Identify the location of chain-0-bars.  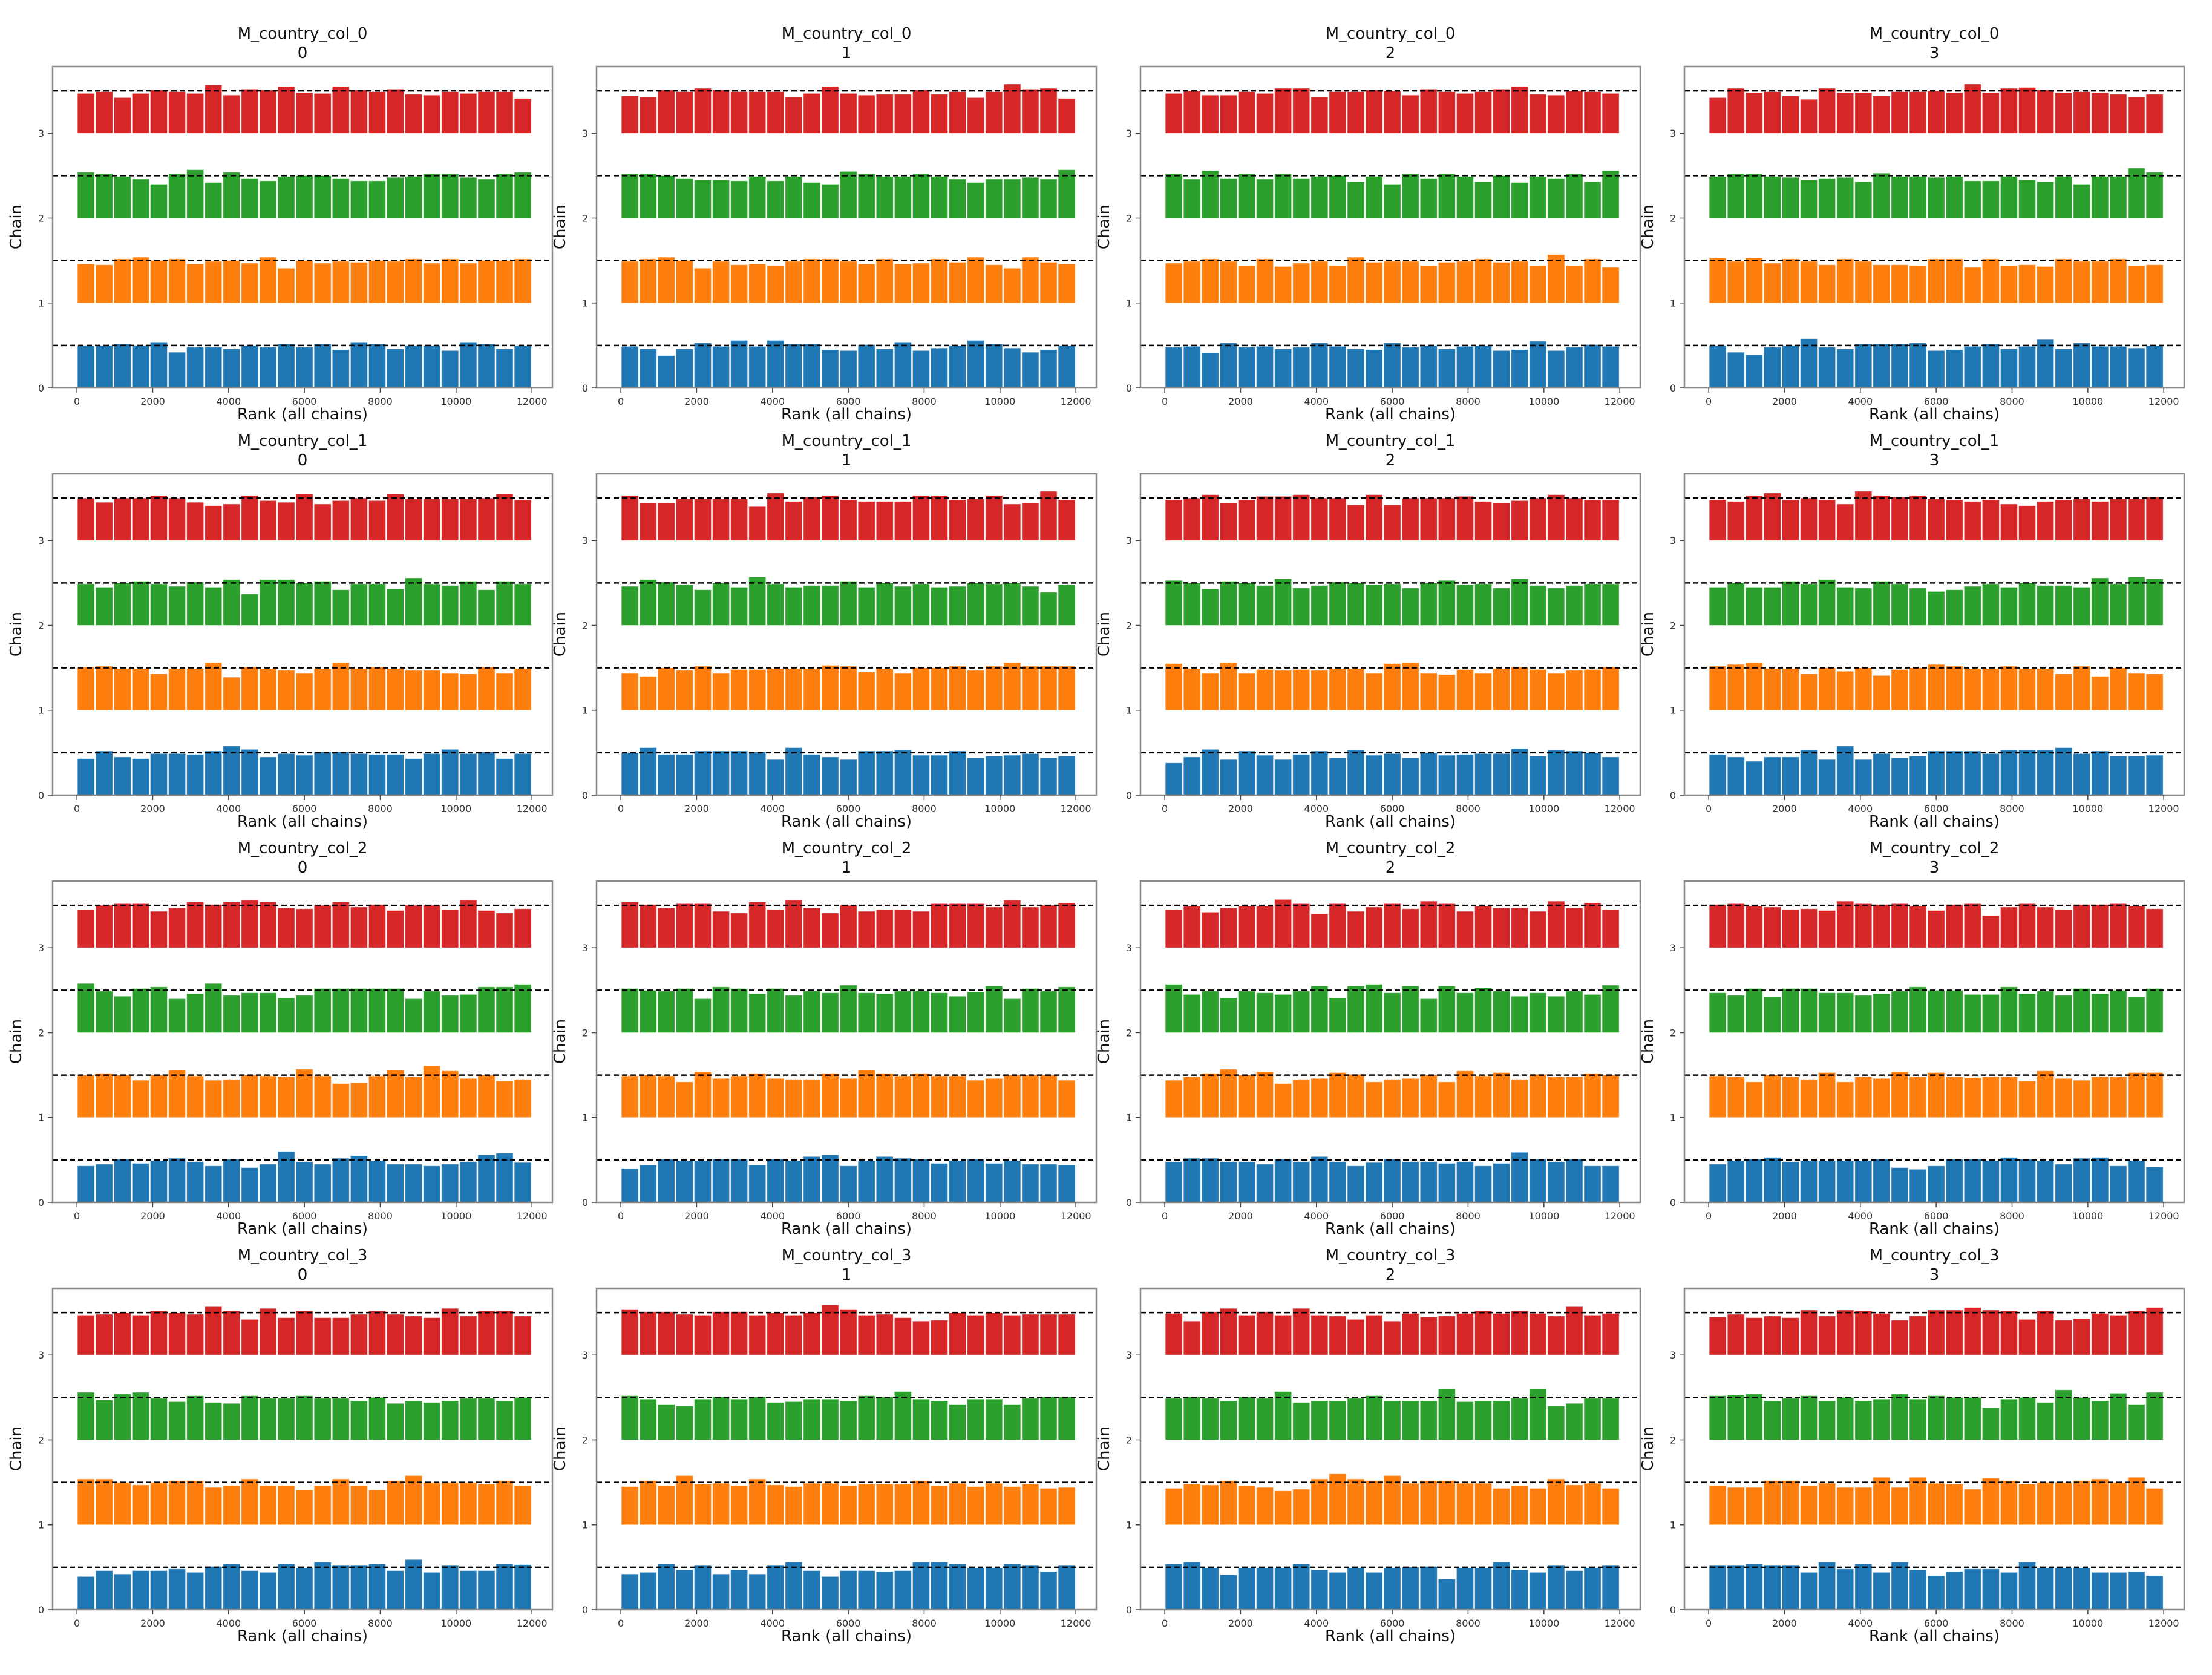
(1936, 1585).